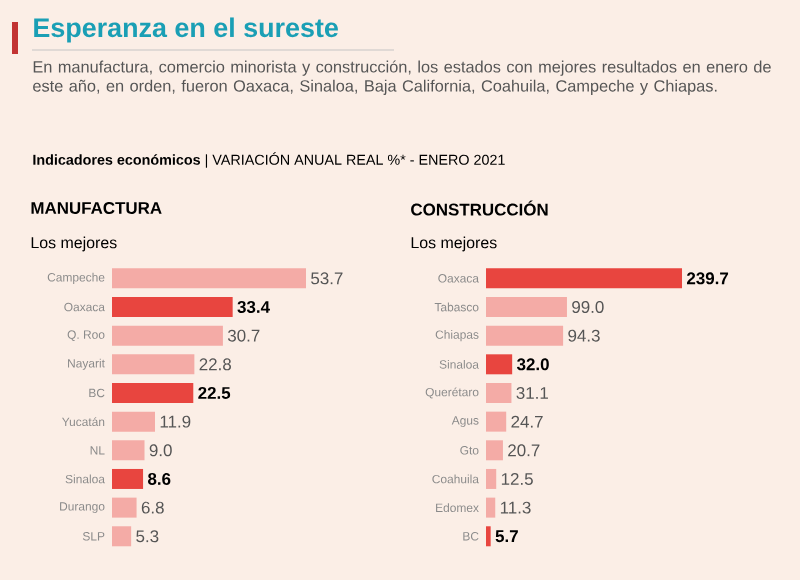 The width and height of the screenshot is (800, 580). Describe the element at coordinates (147, 536) in the screenshot. I see `data-label: 5.3` at that location.